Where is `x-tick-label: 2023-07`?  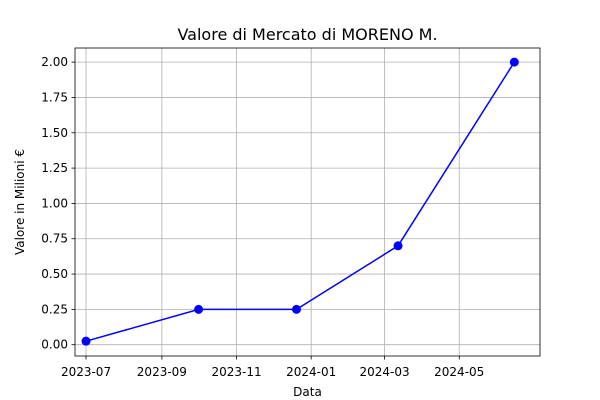
x-tick-label: 2023-07 is located at coordinates (86, 372).